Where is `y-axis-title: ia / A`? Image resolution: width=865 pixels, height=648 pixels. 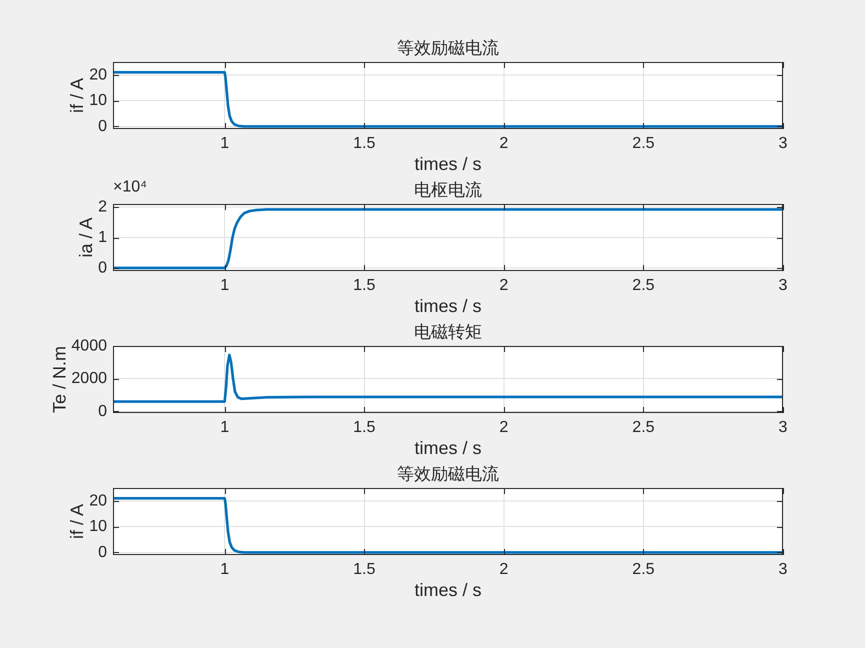 y-axis-title: ia / A is located at coordinates (86, 237).